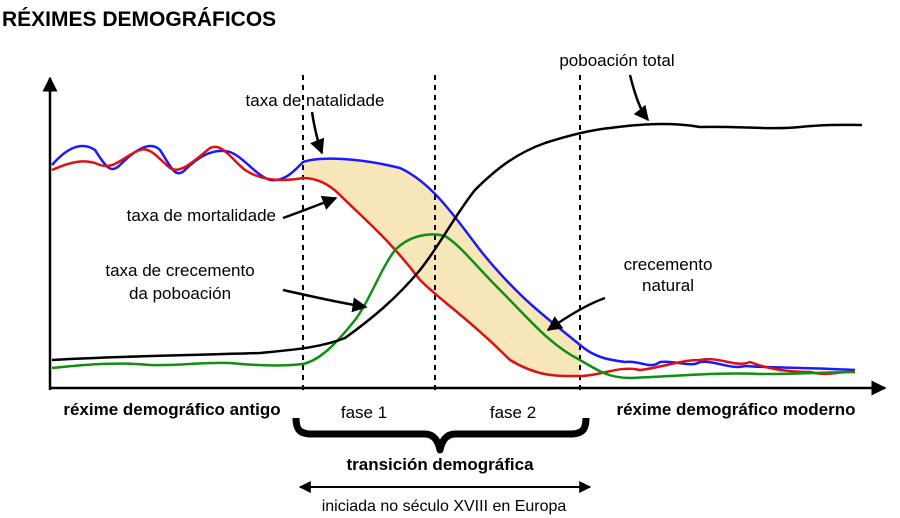  I want to click on note: iniciada no século XVIII en Europa, so click(444, 506).